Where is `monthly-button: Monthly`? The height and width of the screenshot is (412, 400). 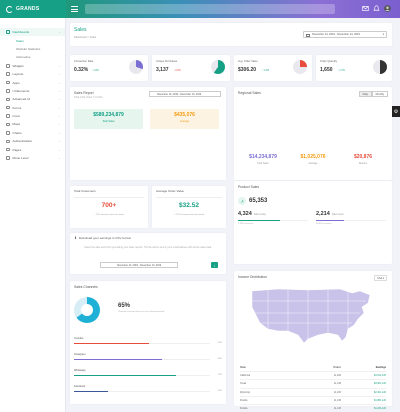
monthly-button: Monthly is located at coordinates (379, 94).